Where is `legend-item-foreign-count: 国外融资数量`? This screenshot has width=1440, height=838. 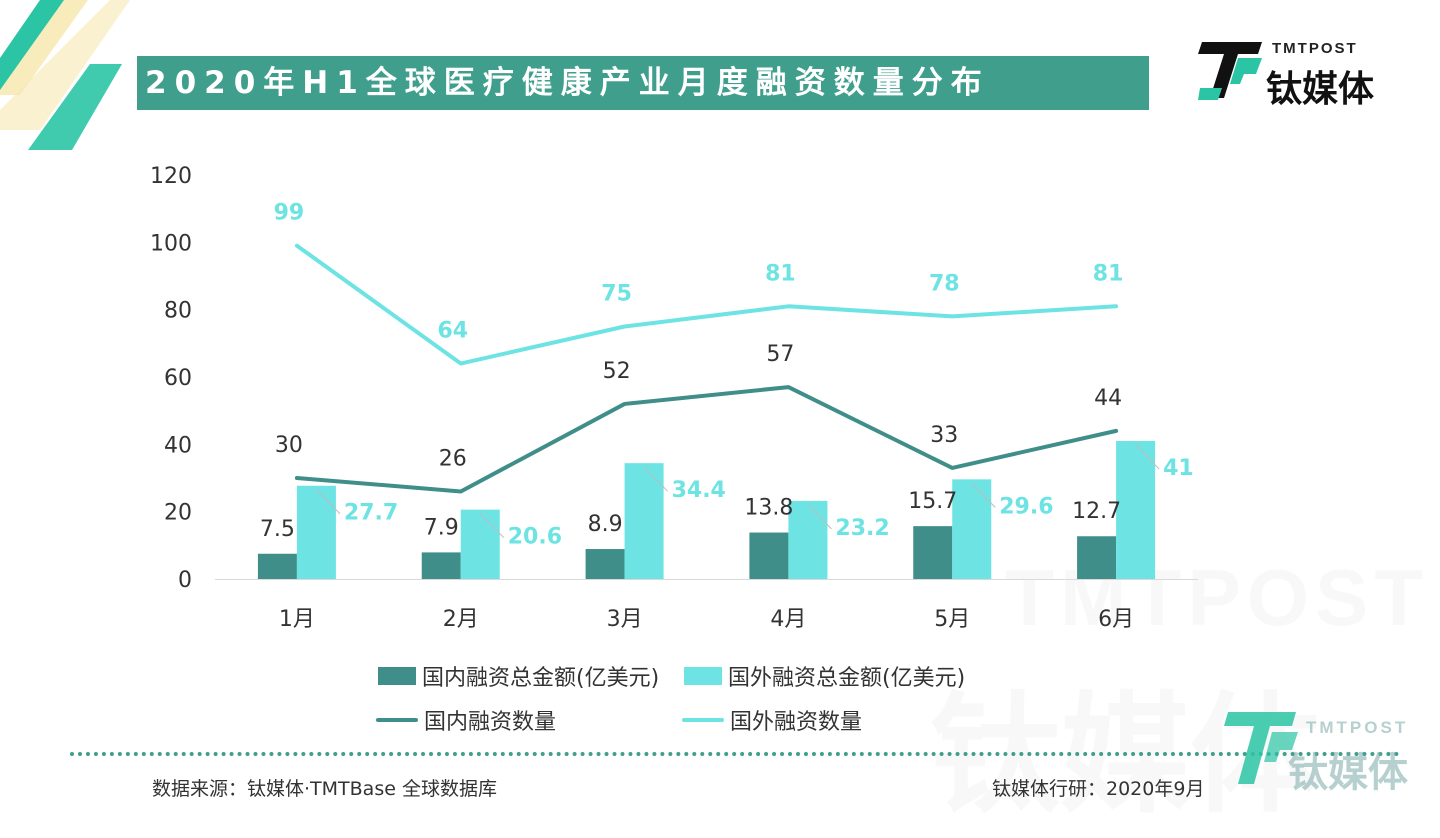 legend-item-foreign-count: 国外融资数量 is located at coordinates (772, 720).